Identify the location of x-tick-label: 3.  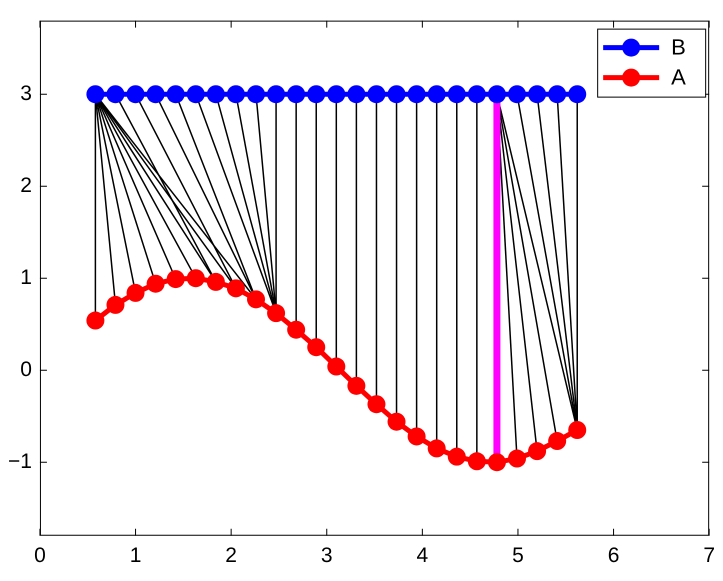
(326, 556).